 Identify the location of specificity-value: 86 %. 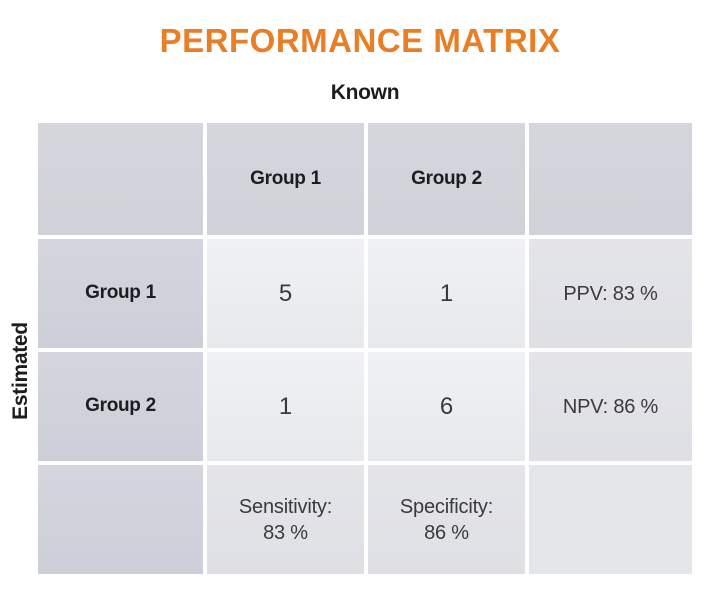
(446, 532).